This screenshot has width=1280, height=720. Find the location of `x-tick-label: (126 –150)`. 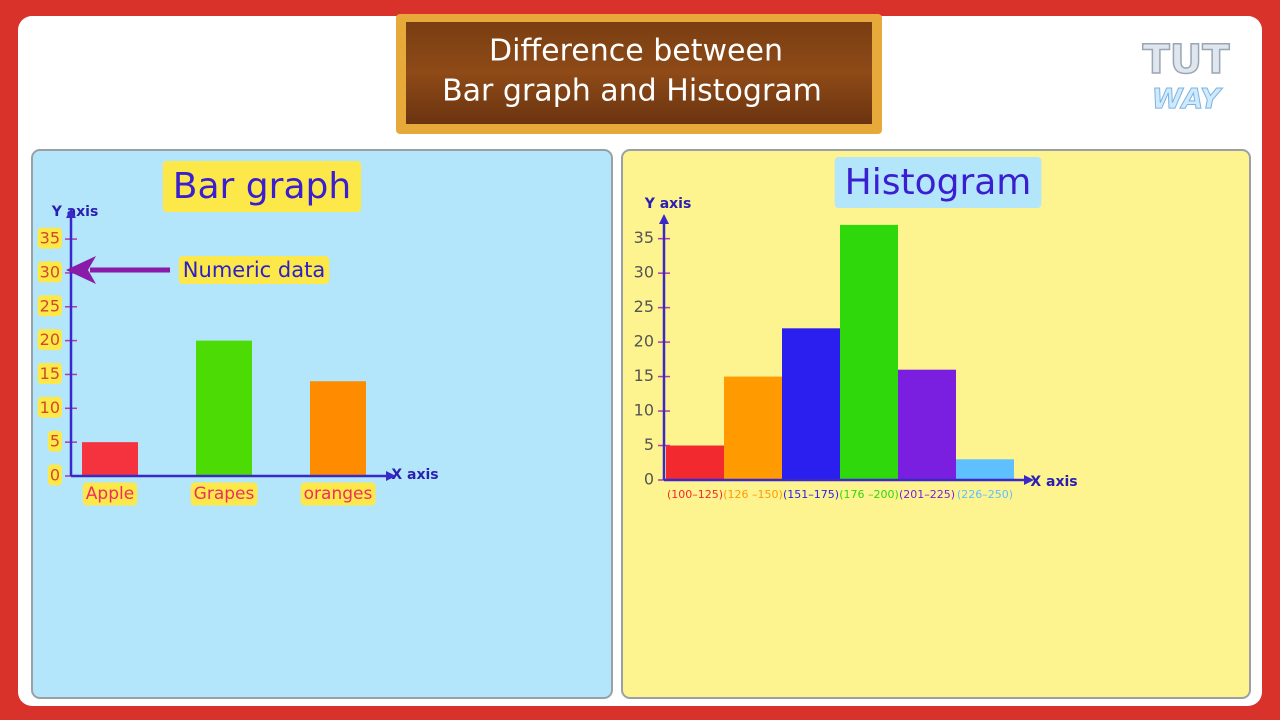

x-tick-label: (126 –150) is located at coordinates (753, 494).